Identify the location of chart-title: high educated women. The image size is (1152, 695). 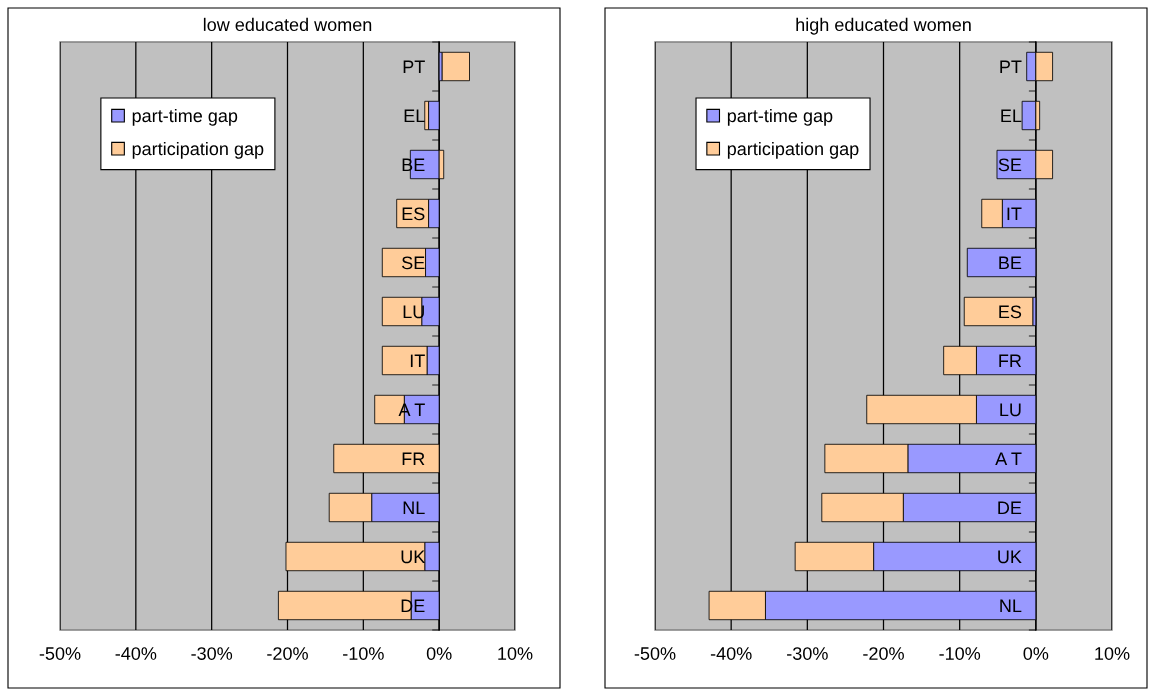
(883, 26).